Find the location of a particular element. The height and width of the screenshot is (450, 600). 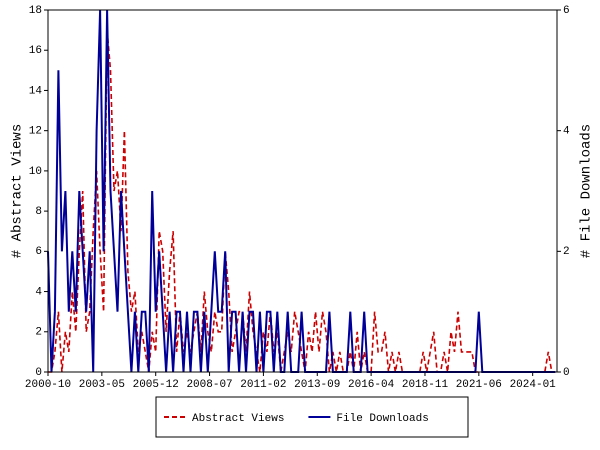

x-tick-label: 2016-04 is located at coordinates (371, 385).